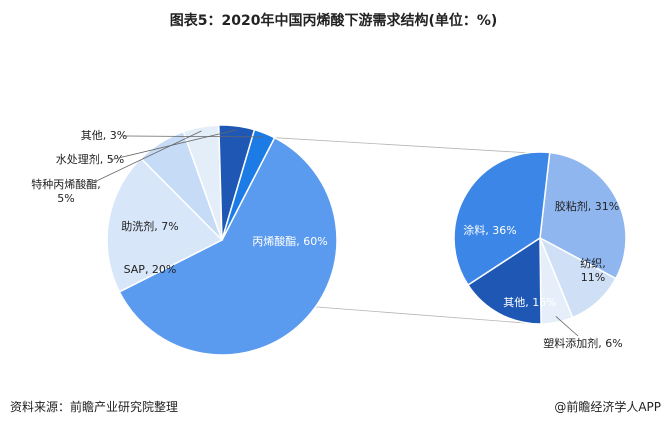 The width and height of the screenshot is (667, 427). What do you see at coordinates (66, 191) in the screenshot?
I see `main-pie-label-3: 特种丙烯酸酯, 5%` at bounding box center [66, 191].